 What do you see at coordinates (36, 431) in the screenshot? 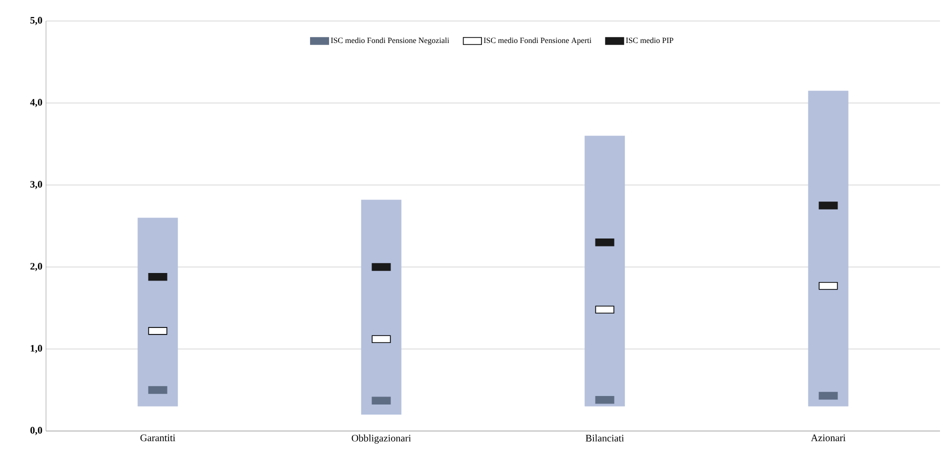
I see `y-tick-label: 0,0` at bounding box center [36, 431].